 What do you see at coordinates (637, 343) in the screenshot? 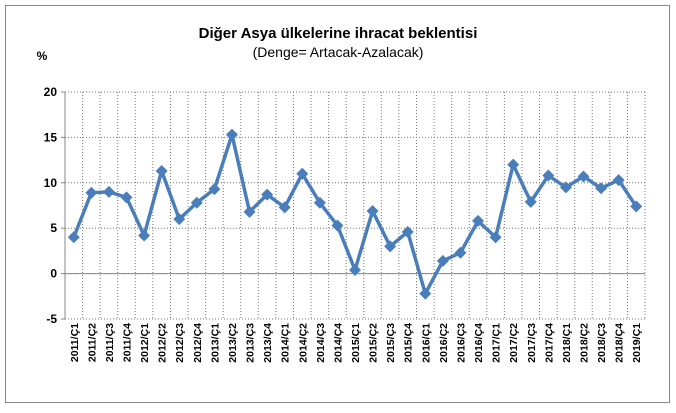
I see `x-tick-label: 2019/Ç1` at bounding box center [637, 343].